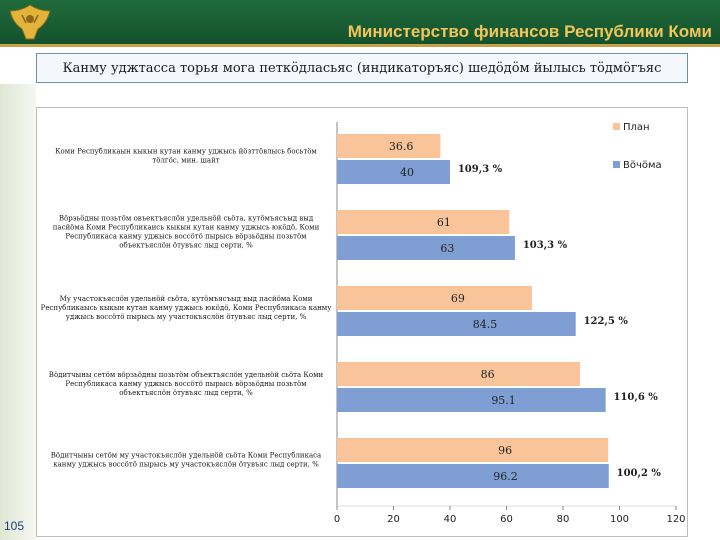  What do you see at coordinates (401, 146) in the screenshot?
I see `plan-value-label: 36.6` at bounding box center [401, 146].